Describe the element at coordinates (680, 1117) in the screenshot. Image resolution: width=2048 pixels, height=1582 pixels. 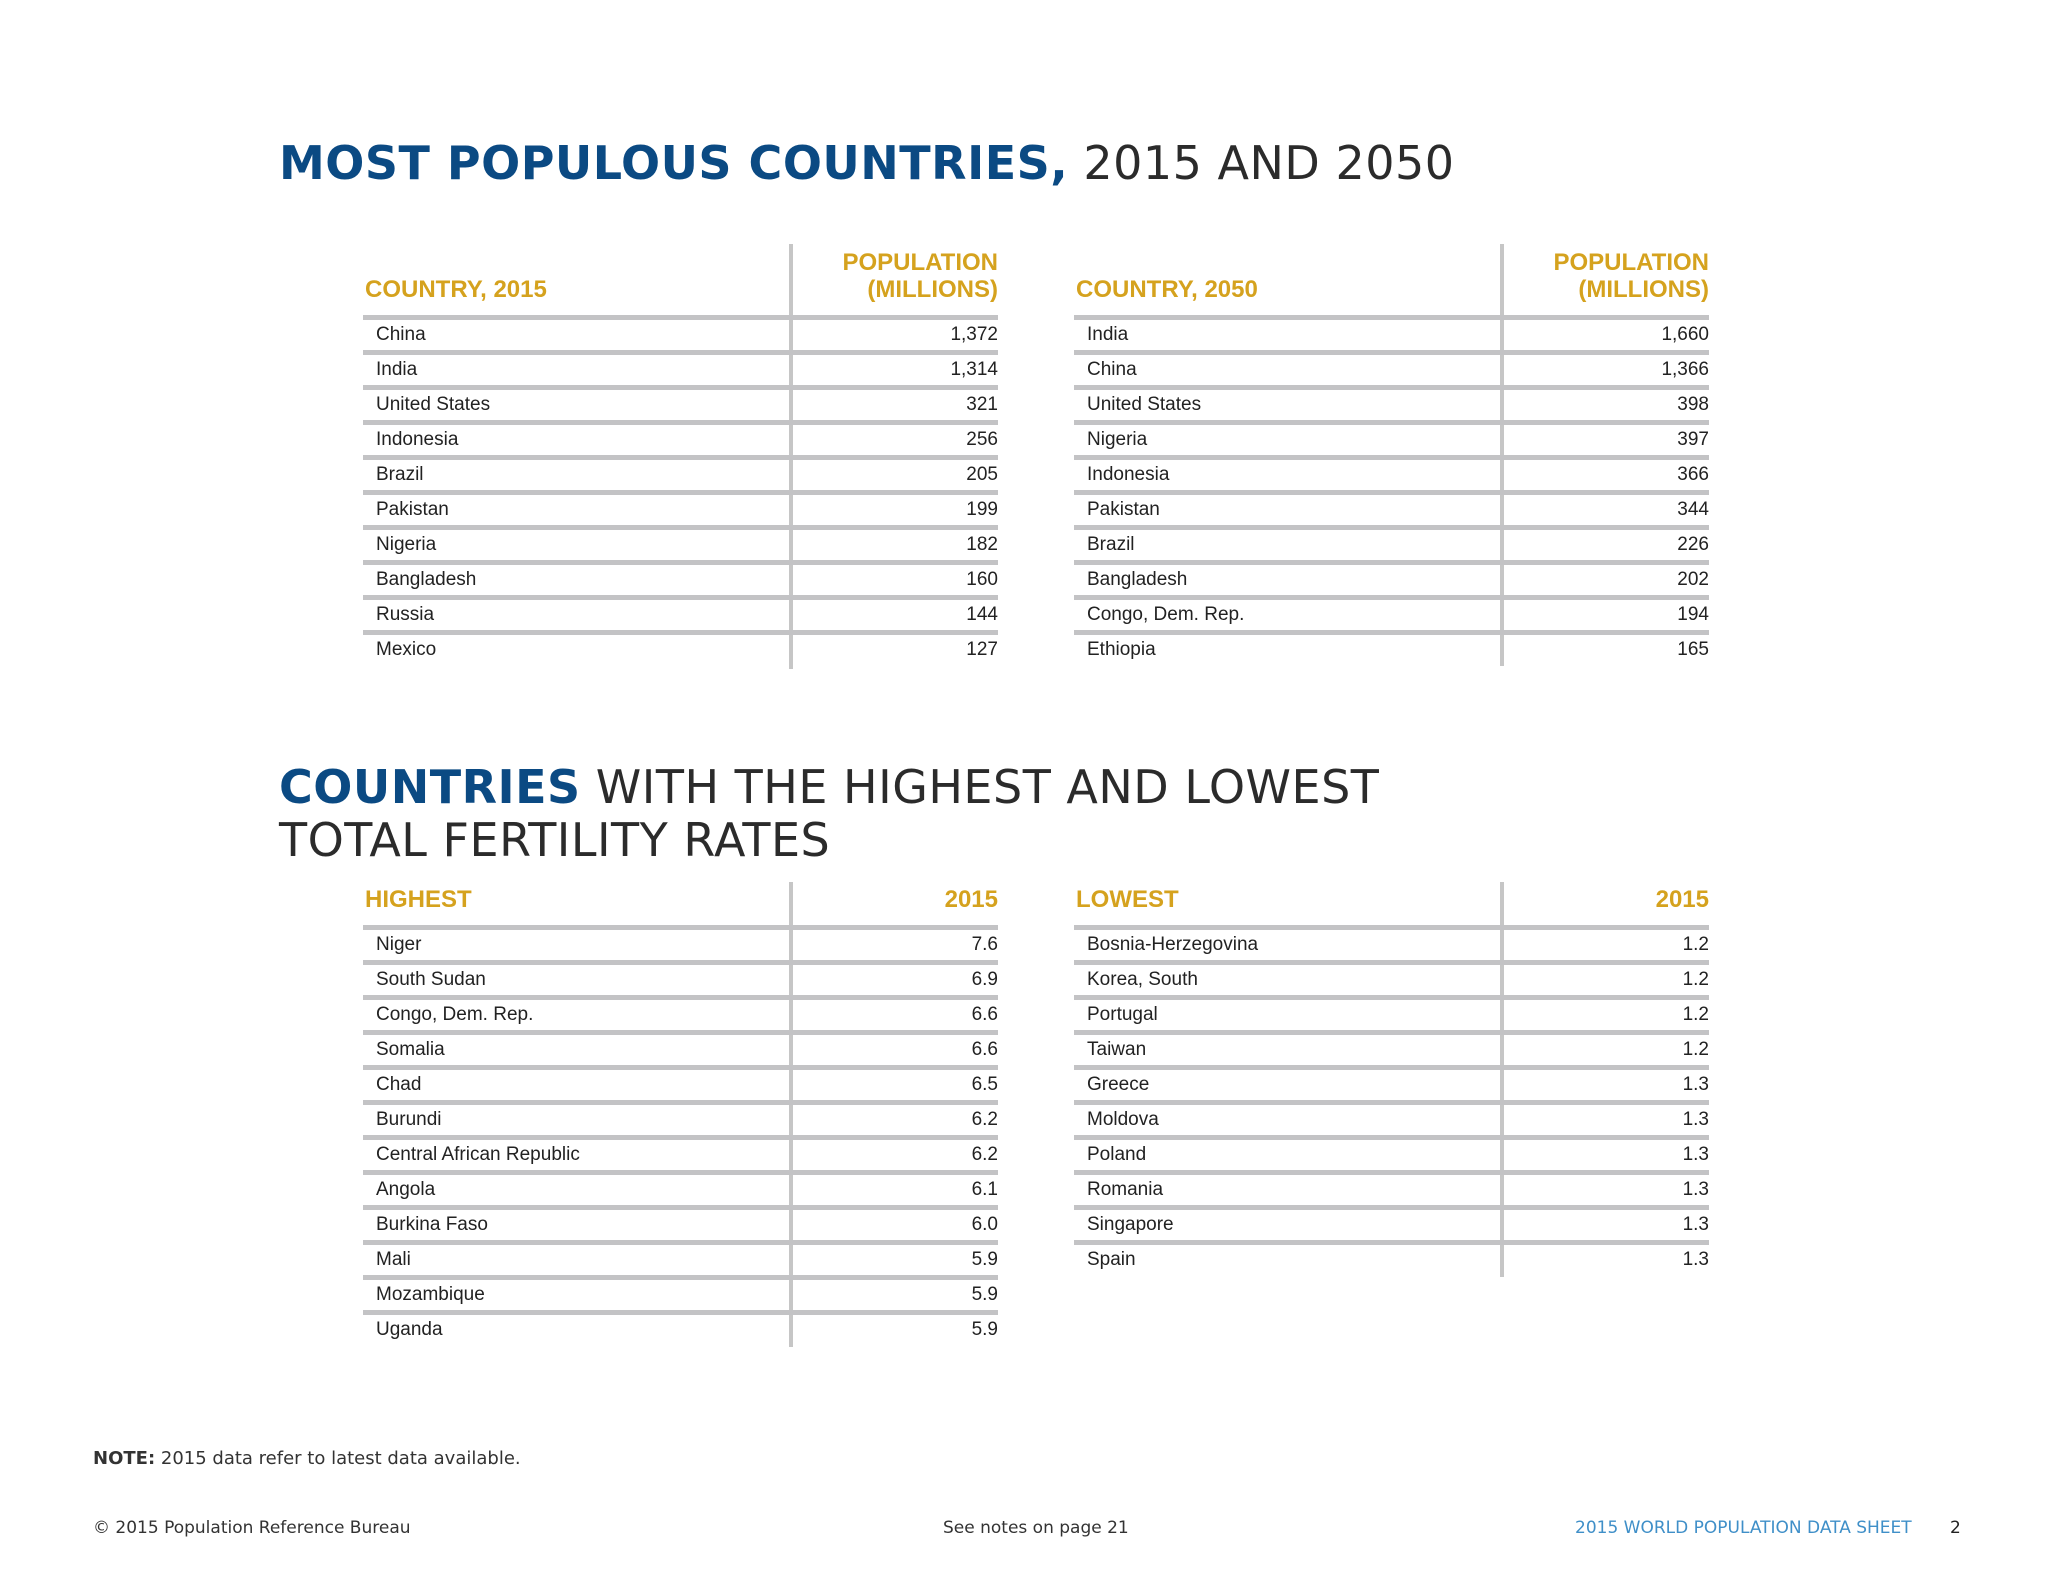
I see `table-row: Burundi 6.2` at that location.